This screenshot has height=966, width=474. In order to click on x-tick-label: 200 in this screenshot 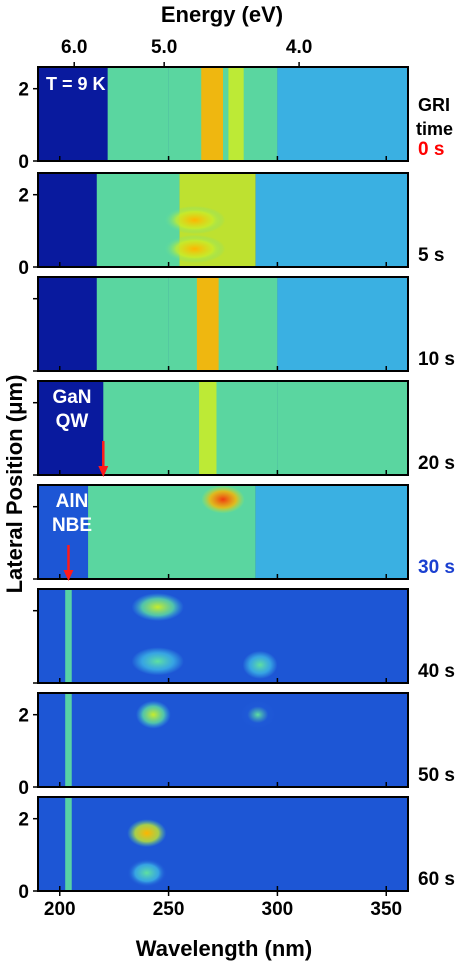, I will do `click(60, 909)`.